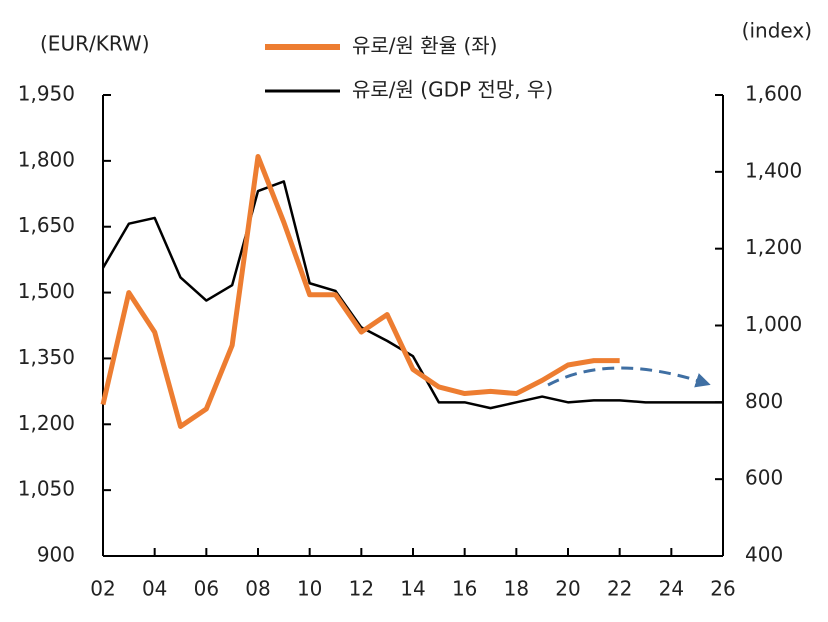 The height and width of the screenshot is (622, 828). What do you see at coordinates (773, 170) in the screenshot?
I see `y2-tick-label: 1,400` at bounding box center [773, 170].